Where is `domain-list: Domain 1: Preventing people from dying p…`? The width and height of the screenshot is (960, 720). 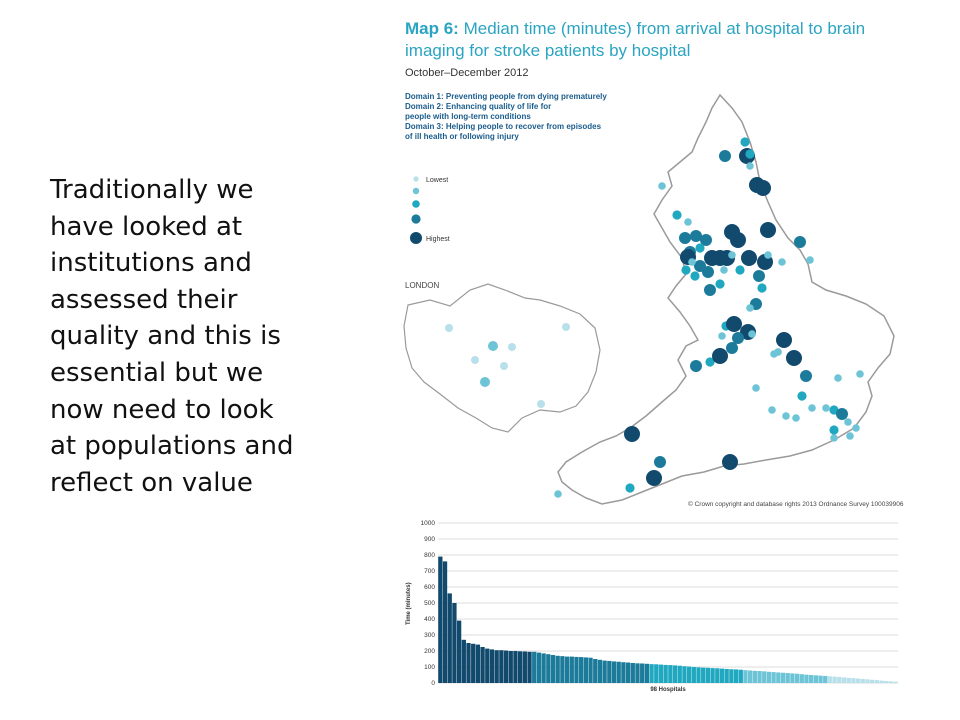
domain-list: Domain 1: Preventing people from dying p… is located at coordinates (506, 117).